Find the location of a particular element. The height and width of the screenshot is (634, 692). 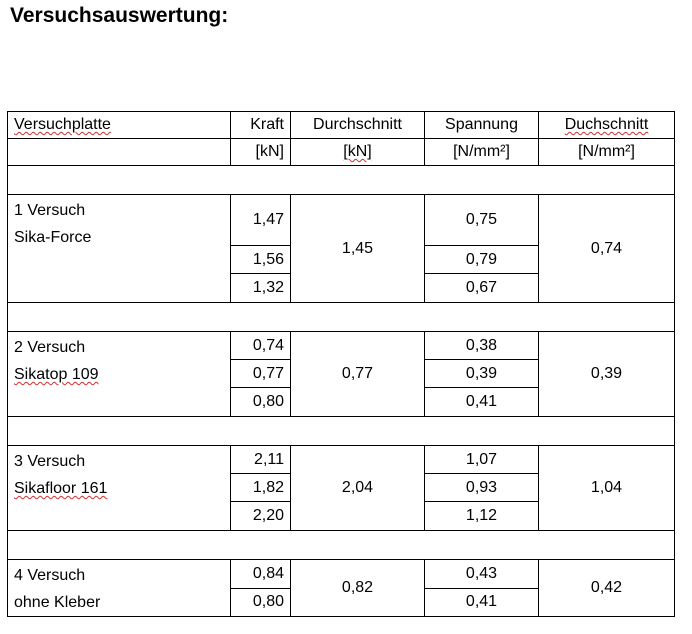

unit-kraft: [kN] is located at coordinates (260, 152).